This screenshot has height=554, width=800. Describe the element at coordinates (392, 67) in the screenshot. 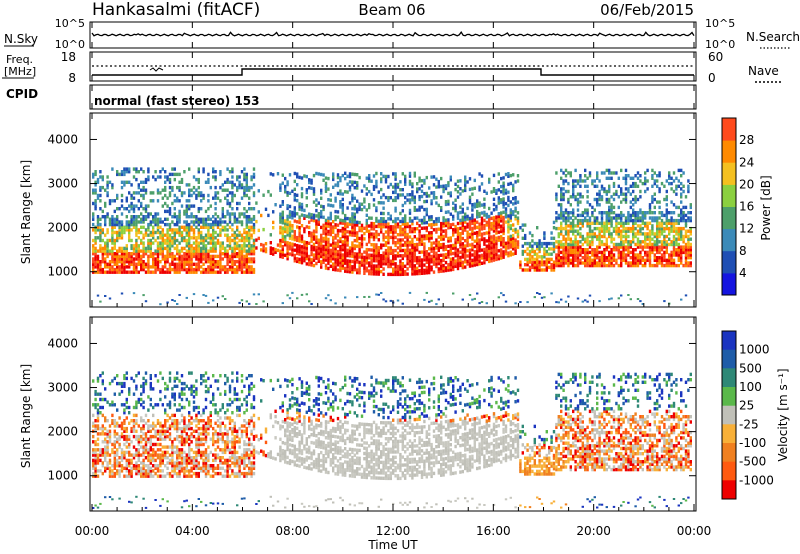

I see `freq-panel: Freq. [MHz] 18 8 60 0 Nave` at that location.